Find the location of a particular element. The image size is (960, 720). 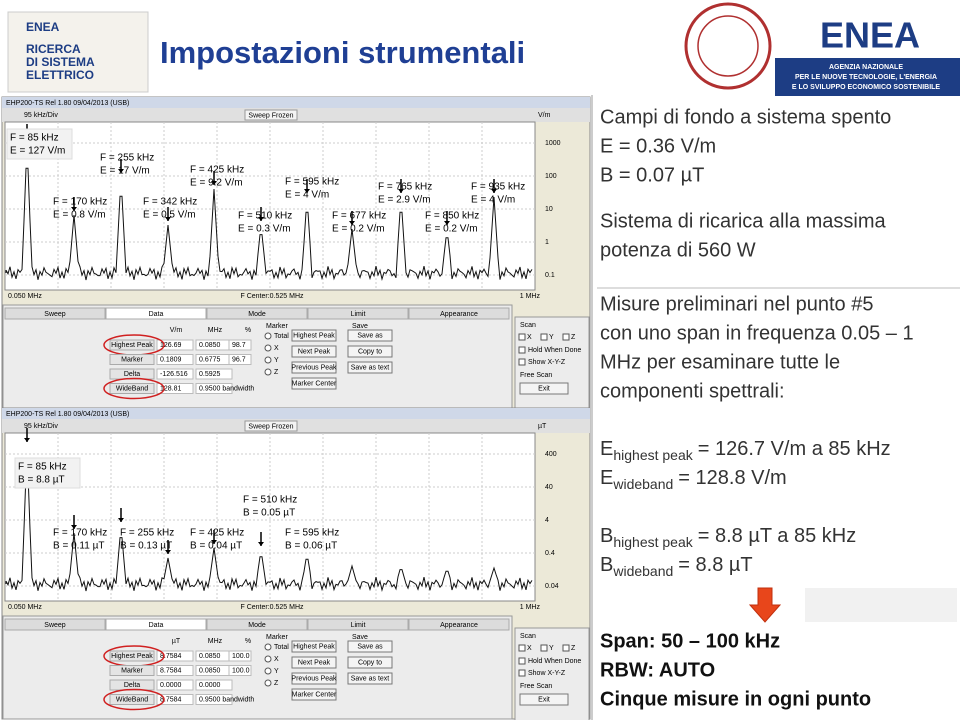

panel-text: Misure preliminari nel punto #5 is located at coordinates (736, 304).